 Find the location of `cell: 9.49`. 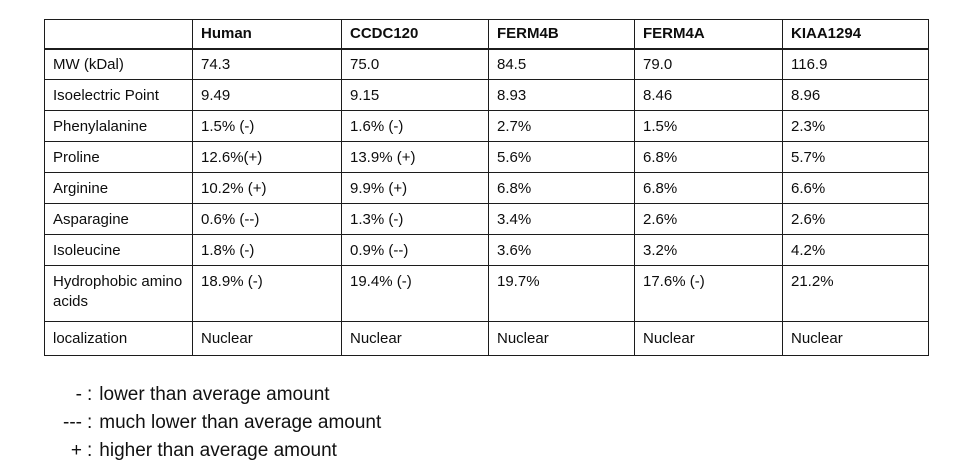

cell: 9.49 is located at coordinates (267, 95).